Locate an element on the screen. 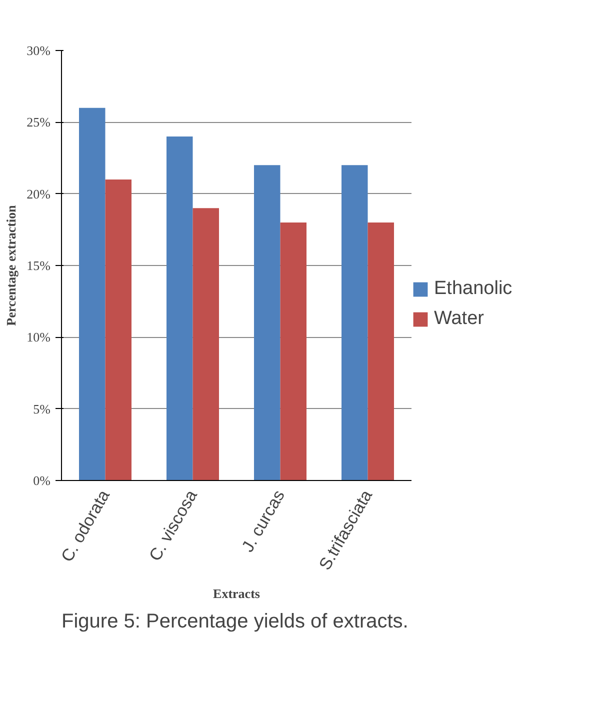 This screenshot has height=705, width=598. y-tick-label: 15% is located at coordinates (38, 265).